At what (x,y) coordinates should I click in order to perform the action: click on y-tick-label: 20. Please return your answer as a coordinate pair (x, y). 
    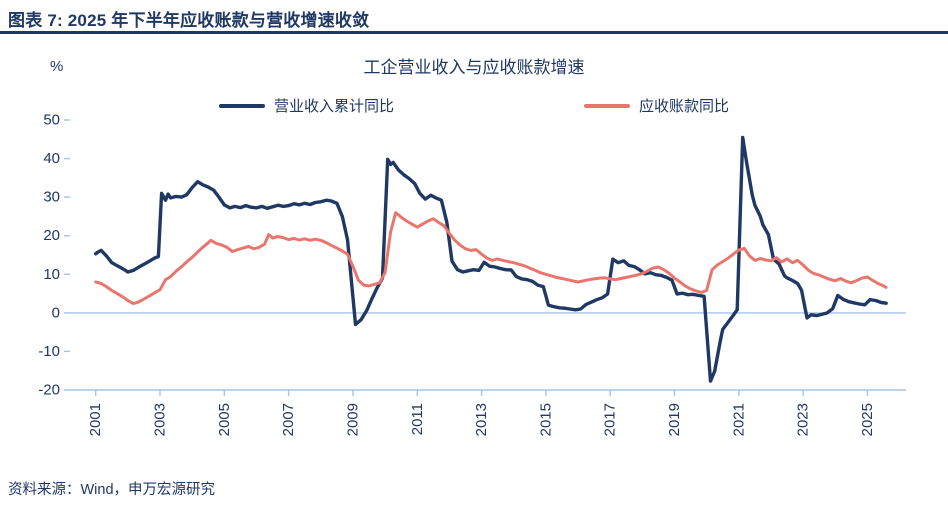
    Looking at the image, I should click on (51, 235).